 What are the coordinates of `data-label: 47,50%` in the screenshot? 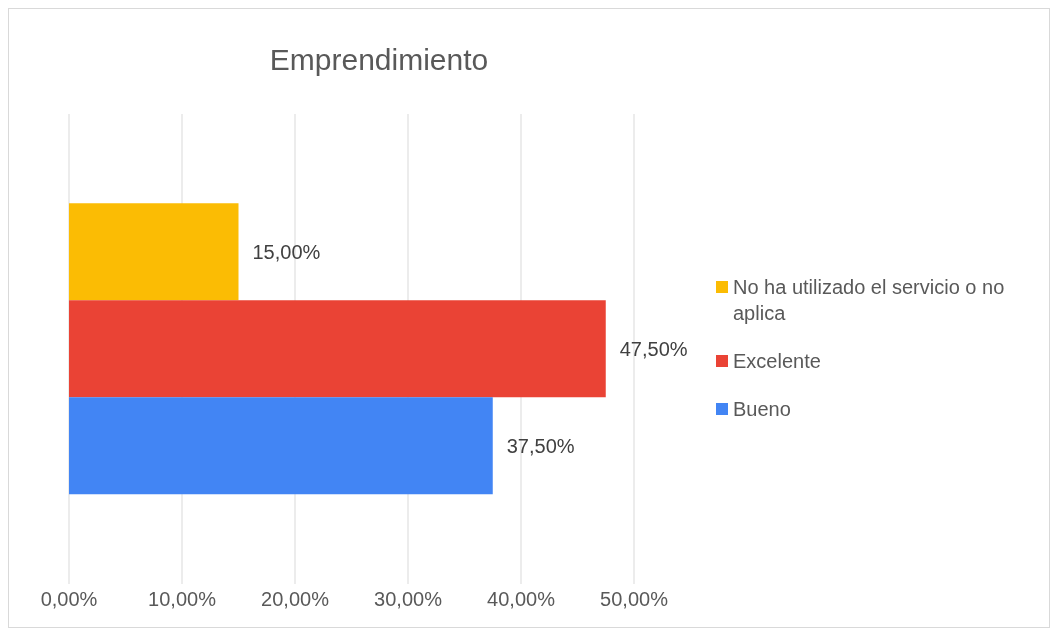 It's located at (653, 348).